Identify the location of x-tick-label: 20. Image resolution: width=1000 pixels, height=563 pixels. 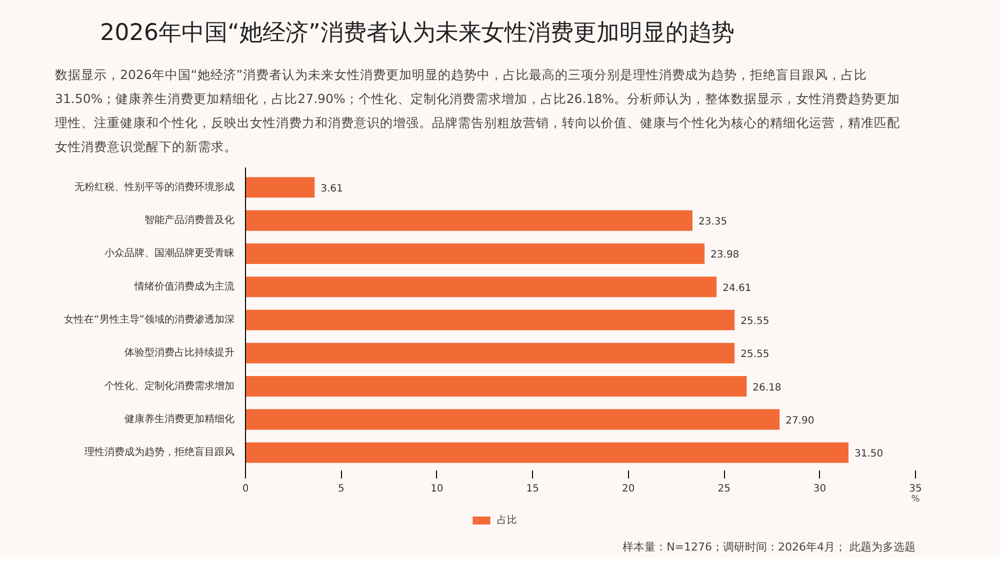
(628, 489).